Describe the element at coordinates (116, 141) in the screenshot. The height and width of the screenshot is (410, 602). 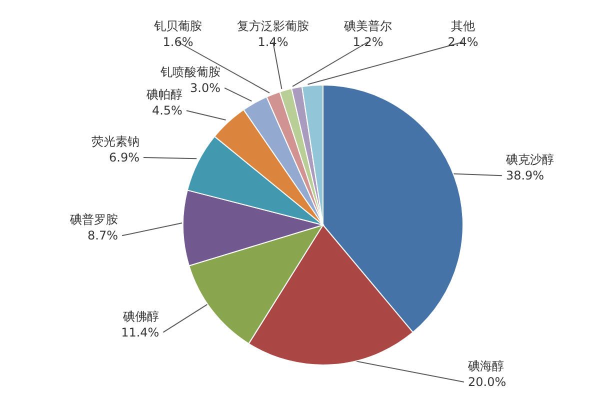
I see `slice-label: 荧光素钠` at that location.